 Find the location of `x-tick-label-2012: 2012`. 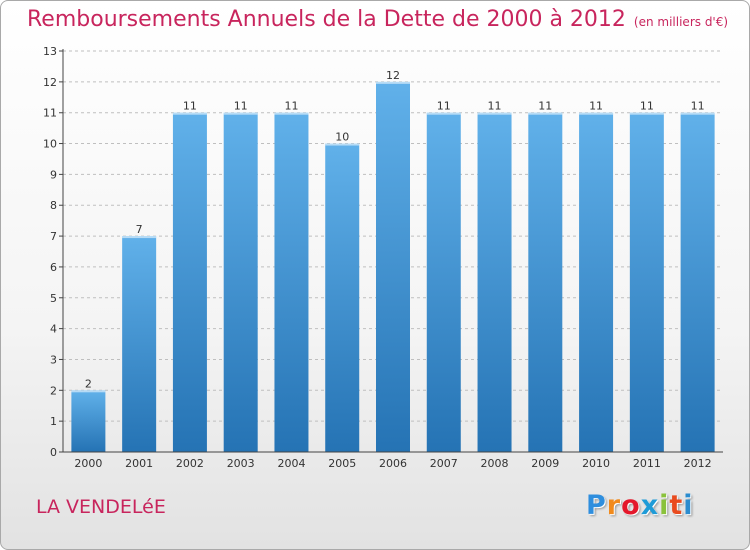

x-tick-label-2012: 2012 is located at coordinates (698, 463).